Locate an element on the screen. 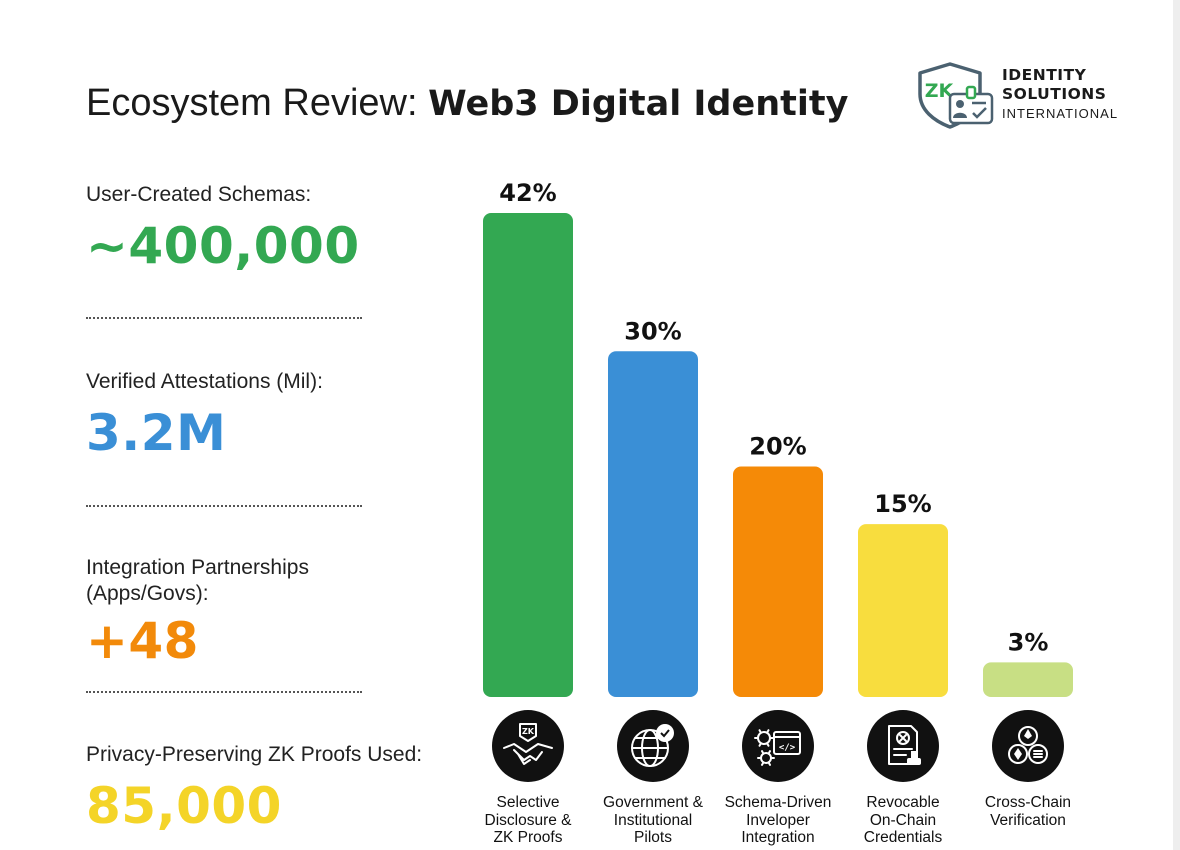 This screenshot has height=850, width=1180. category-label-line: Revocable is located at coordinates (903, 802).